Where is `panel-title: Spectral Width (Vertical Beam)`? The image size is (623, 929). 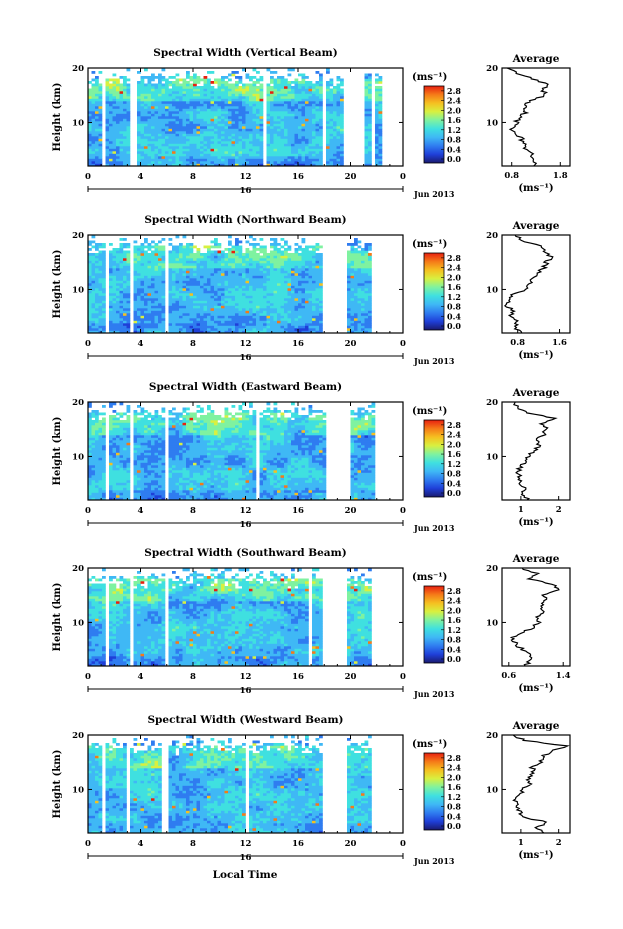
panel-title: Spectral Width (Vertical Beam) is located at coordinates (245, 53).